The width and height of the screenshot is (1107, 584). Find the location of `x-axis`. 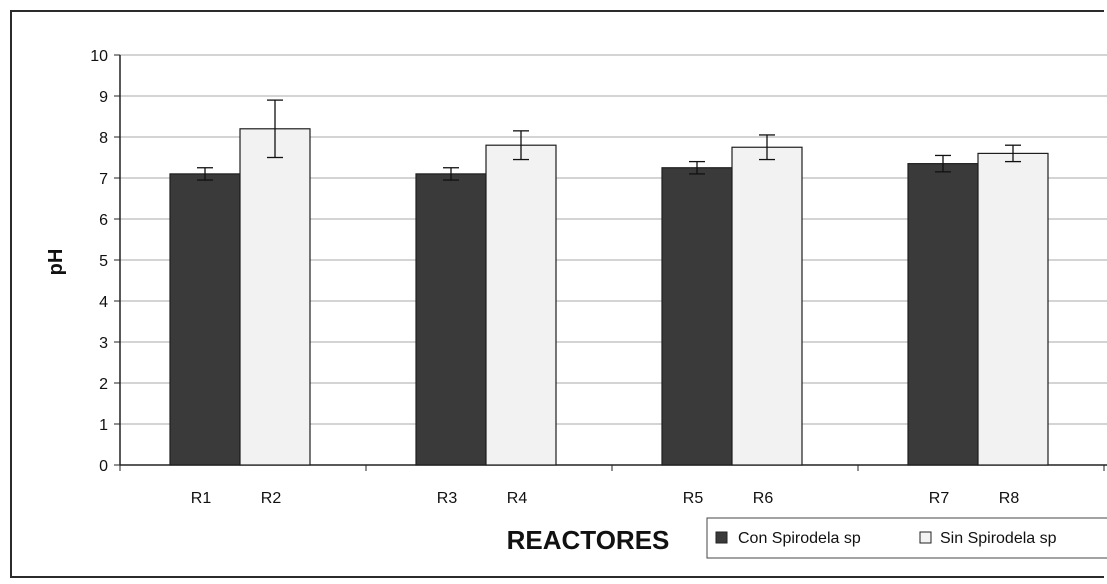

x-axis is located at coordinates (613, 467).